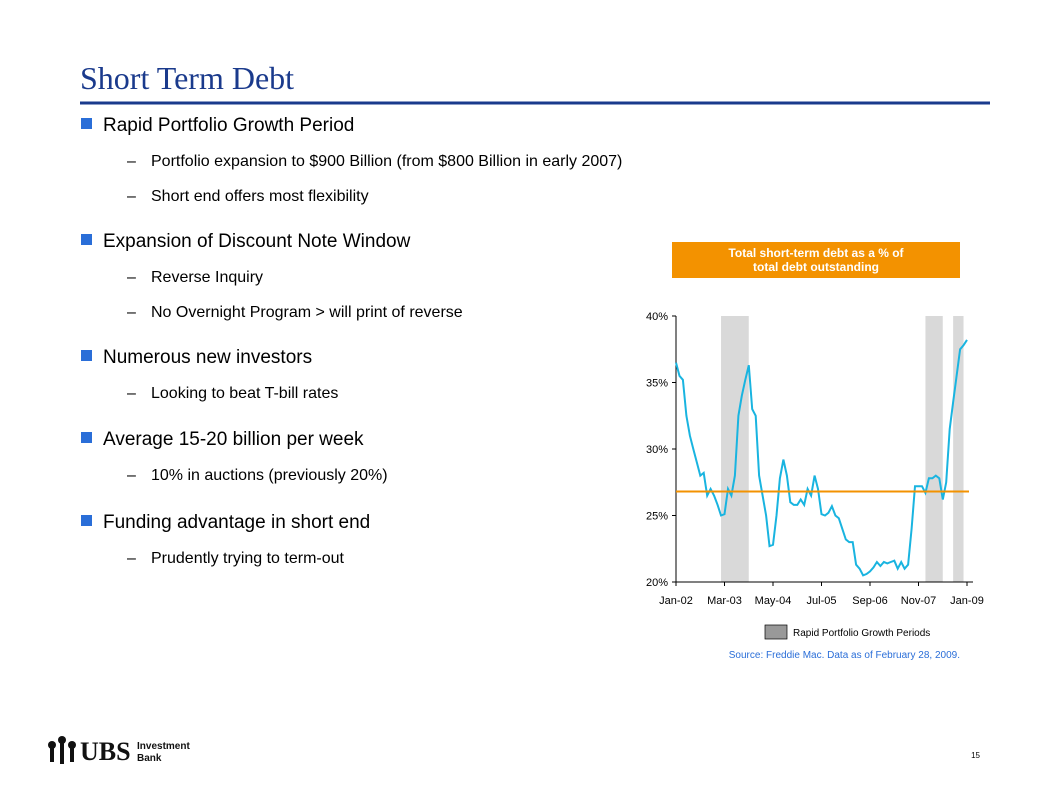 This screenshot has width=1056, height=792. What do you see at coordinates (676, 601) in the screenshot?
I see `x-tick-label: Jan-02` at bounding box center [676, 601].